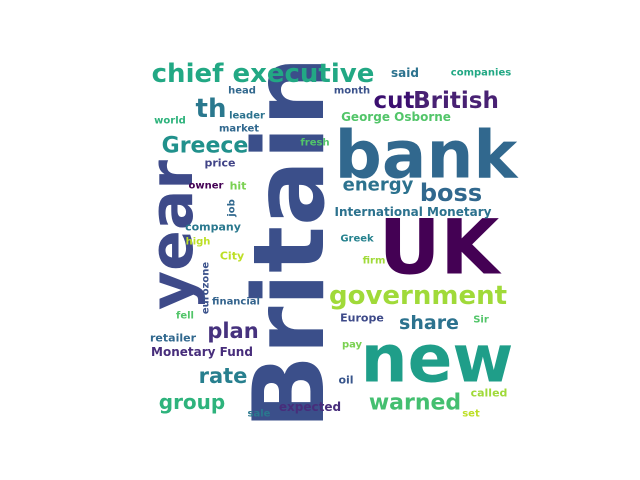 Image resolution: width=640 pixels, height=480 pixels. Describe the element at coordinates (345, 380) in the screenshot. I see `word-oil: oil` at that location.